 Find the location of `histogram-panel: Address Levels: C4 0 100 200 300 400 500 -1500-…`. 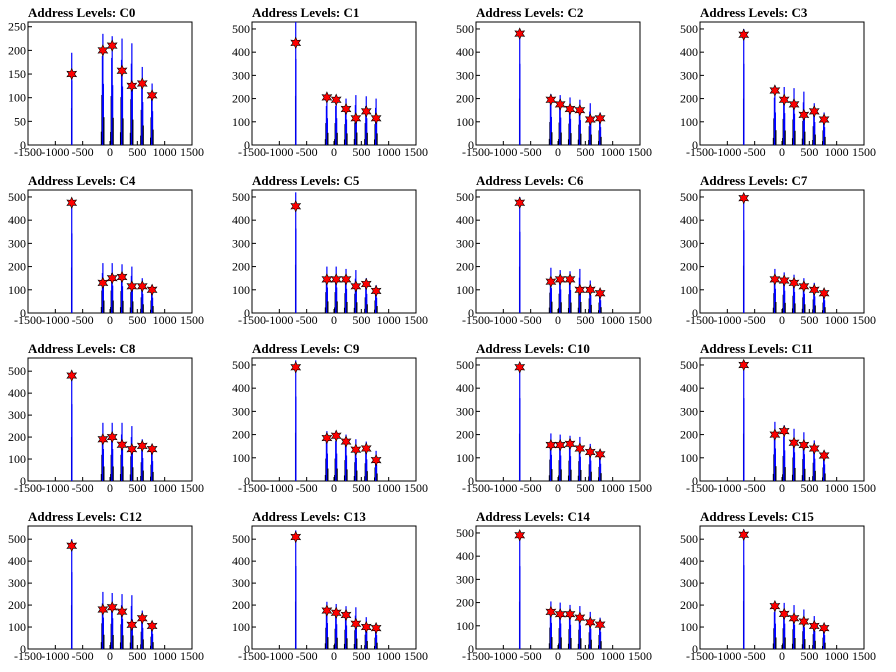

histogram-panel: Address Levels: C4 0 100 200 300 400 500 -1500-… is located at coordinates (112, 252).